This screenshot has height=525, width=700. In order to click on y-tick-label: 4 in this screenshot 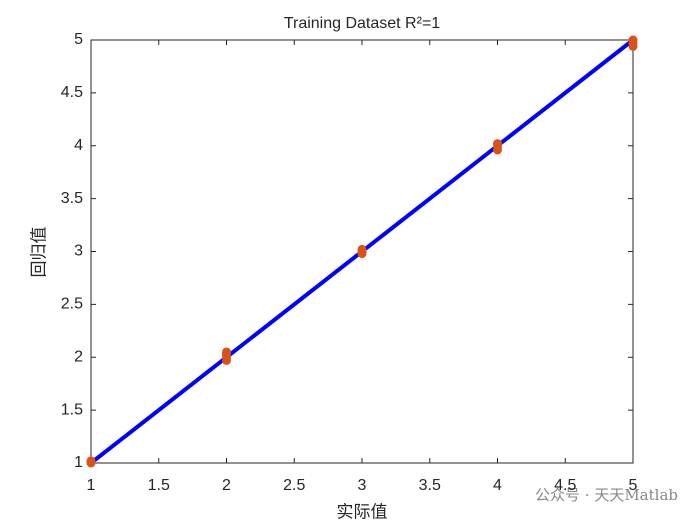, I will do `click(78, 145)`.